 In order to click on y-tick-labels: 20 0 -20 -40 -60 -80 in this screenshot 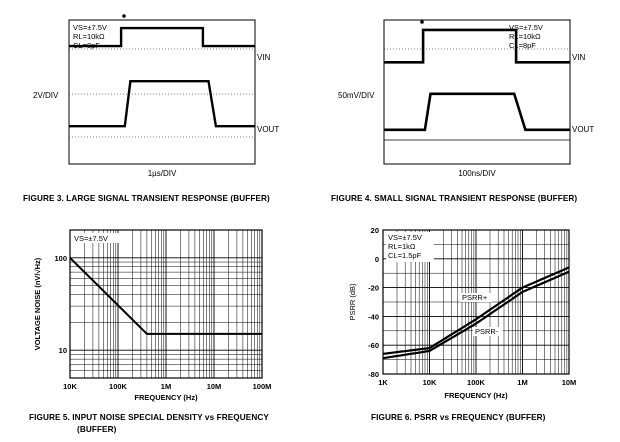, I will do `click(373, 302)`.